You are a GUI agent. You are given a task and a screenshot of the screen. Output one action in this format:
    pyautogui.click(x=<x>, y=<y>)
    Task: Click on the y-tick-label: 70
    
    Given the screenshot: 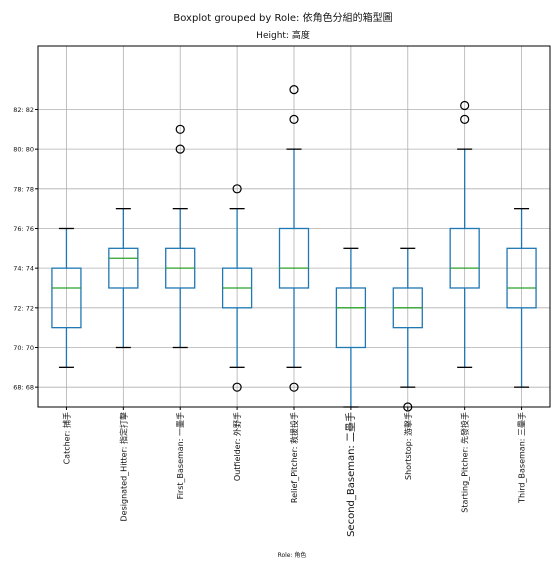 What is the action you would take?
    pyautogui.click(x=23, y=348)
    